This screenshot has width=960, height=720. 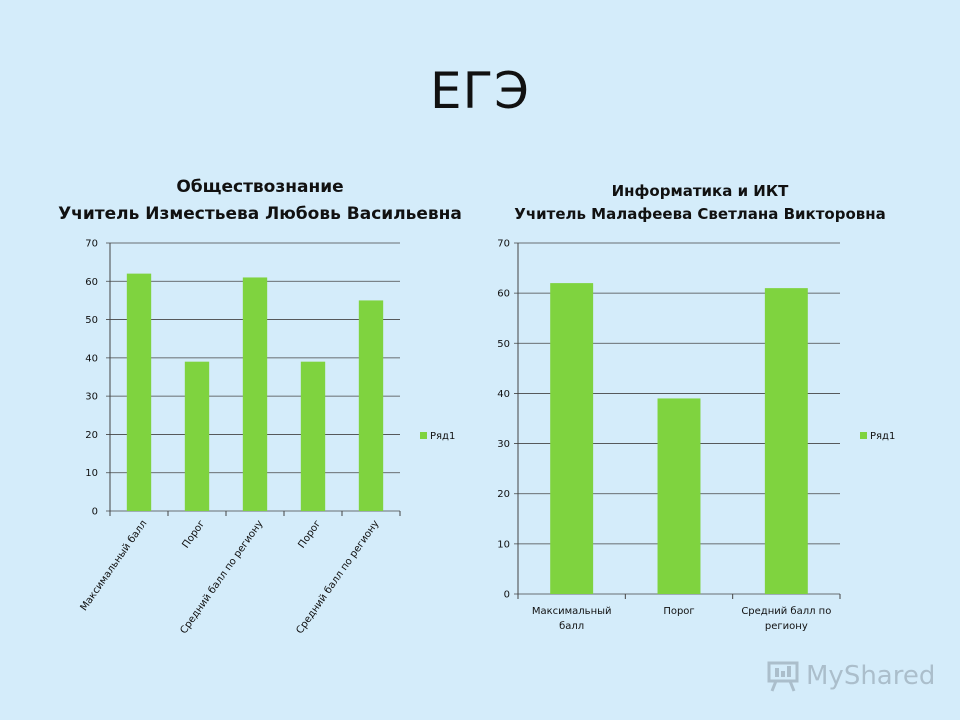 What do you see at coordinates (503, 294) in the screenshot?
I see `chart-2-y-tick-label: 60` at bounding box center [503, 294].